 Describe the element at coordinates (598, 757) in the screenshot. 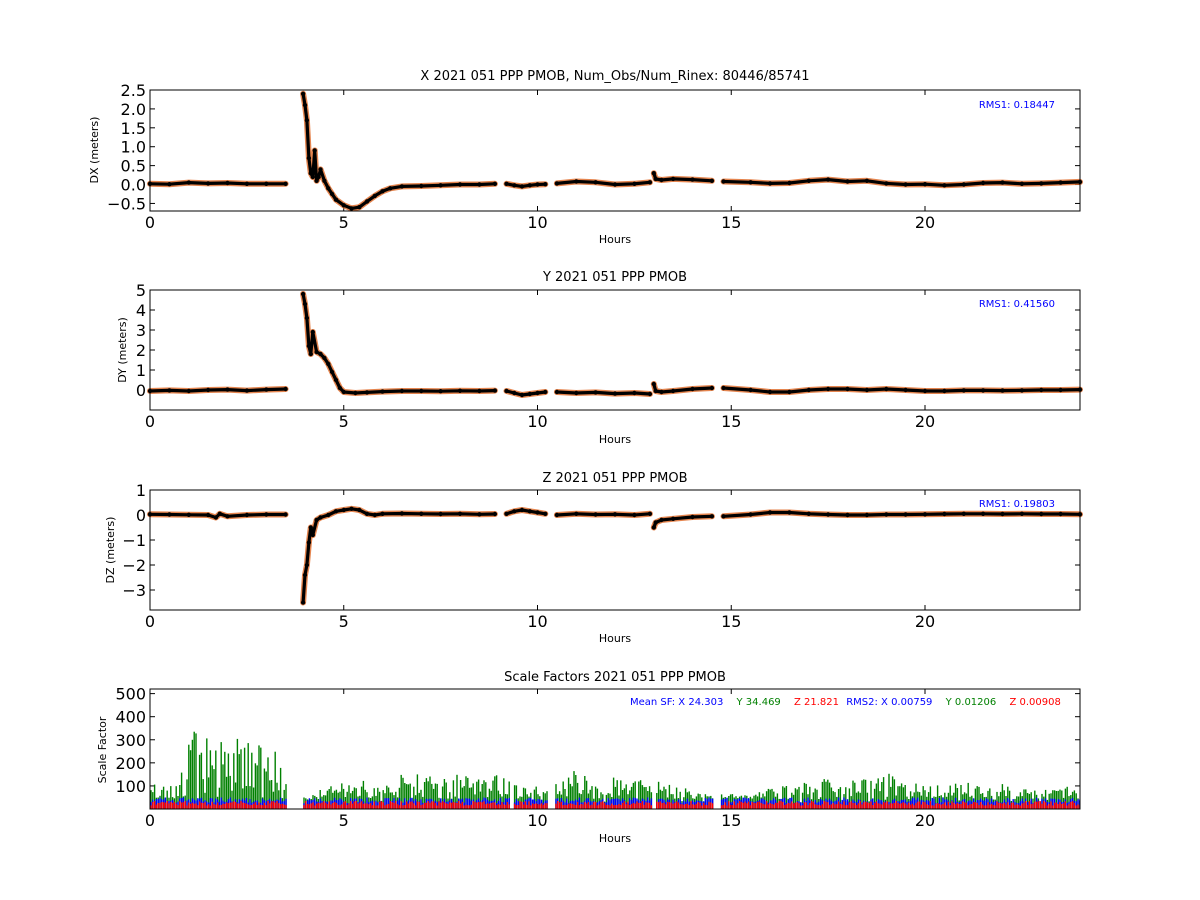

I see `panel-sf-plot: 0 5 10 15 20 100 200 300 400 500` at that location.